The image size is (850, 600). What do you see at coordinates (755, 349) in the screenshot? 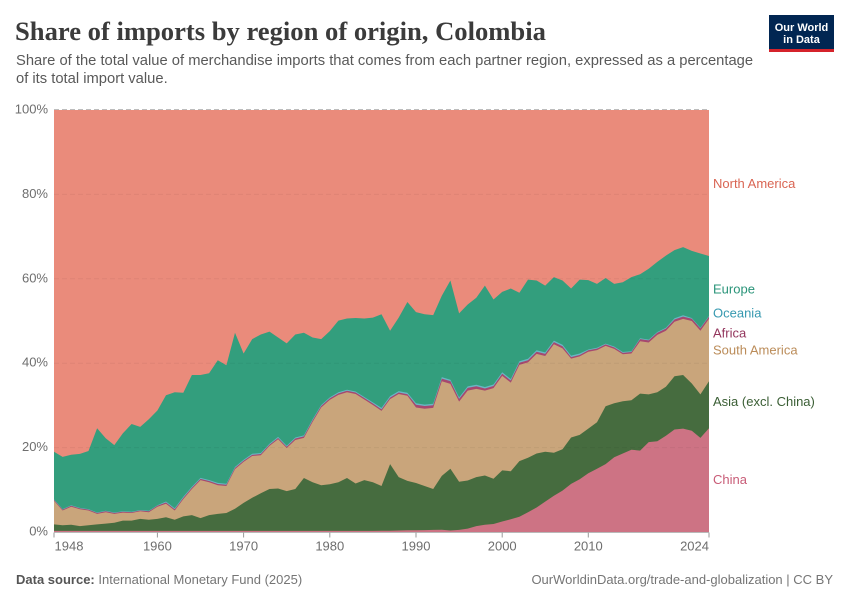
I see `svg-text: South America` at bounding box center [755, 349].